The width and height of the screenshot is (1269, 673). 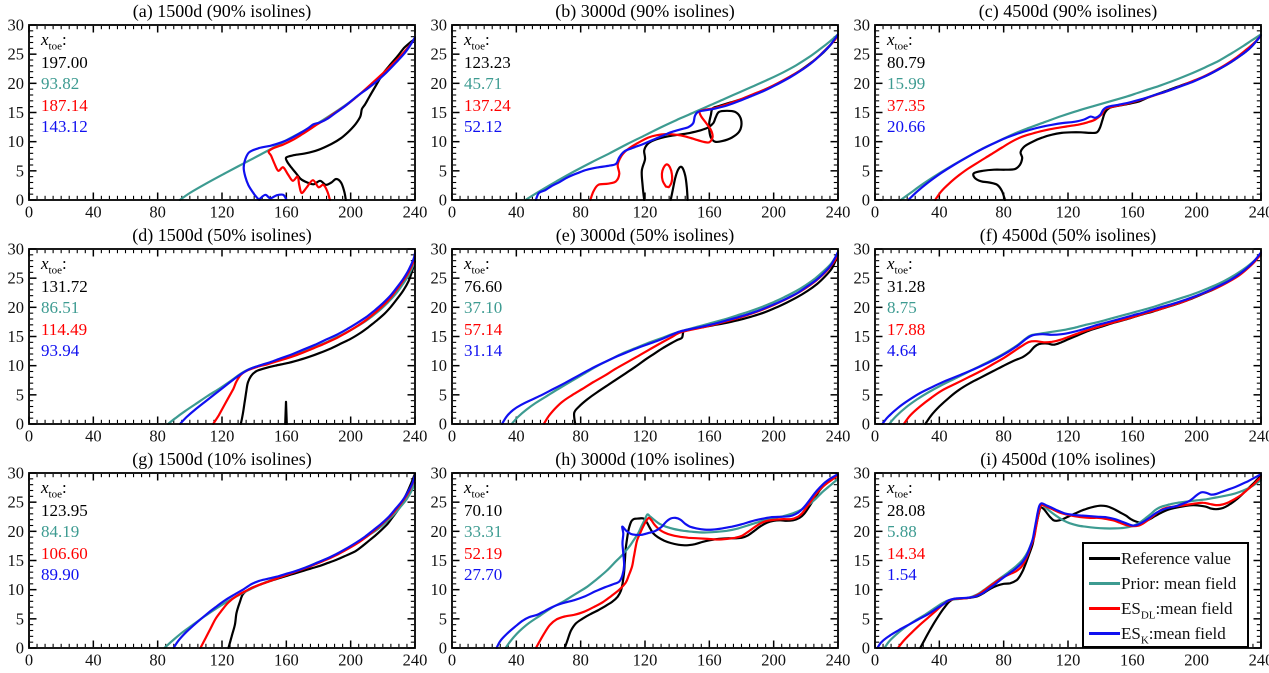 I want to click on xtoe-value-esdl: 17.88, so click(x=906, y=329).